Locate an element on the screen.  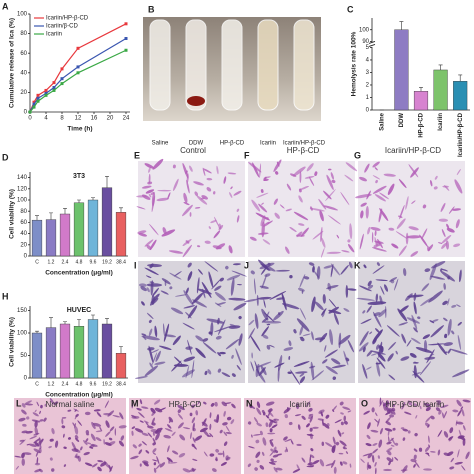
x-tick-label: 19.2 is located at coordinates (107, 262).